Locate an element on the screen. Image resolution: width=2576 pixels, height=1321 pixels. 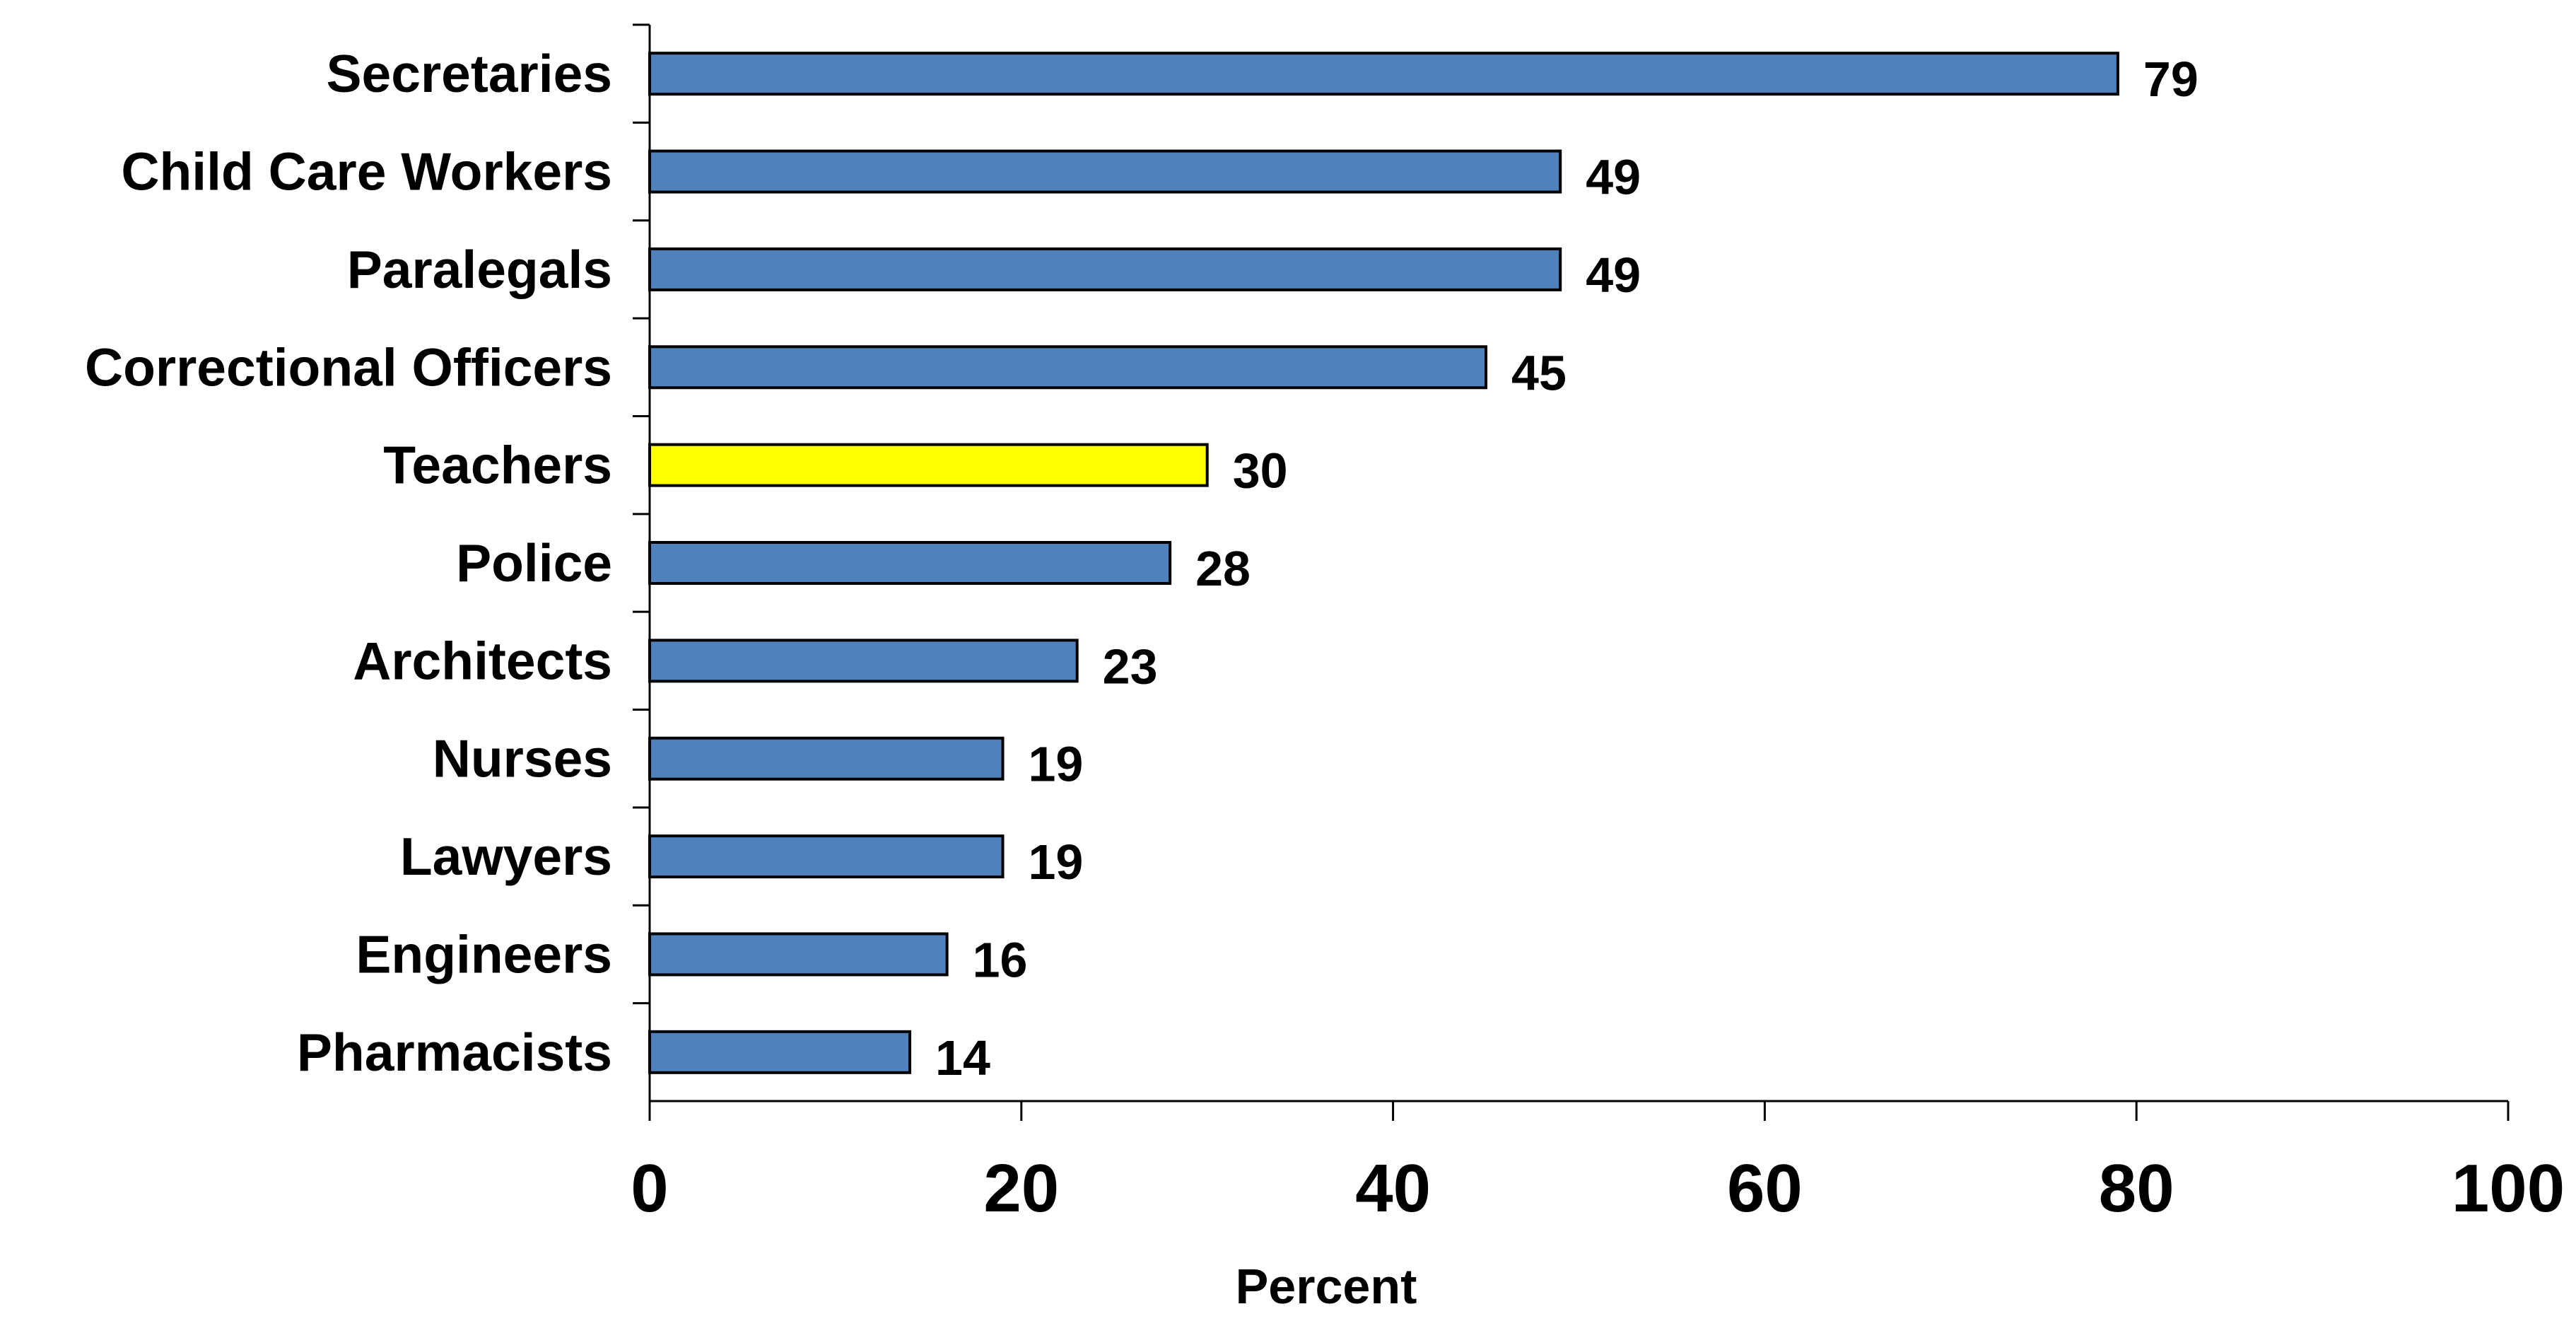
value-label-engineers: 16 is located at coordinates (1001, 960).